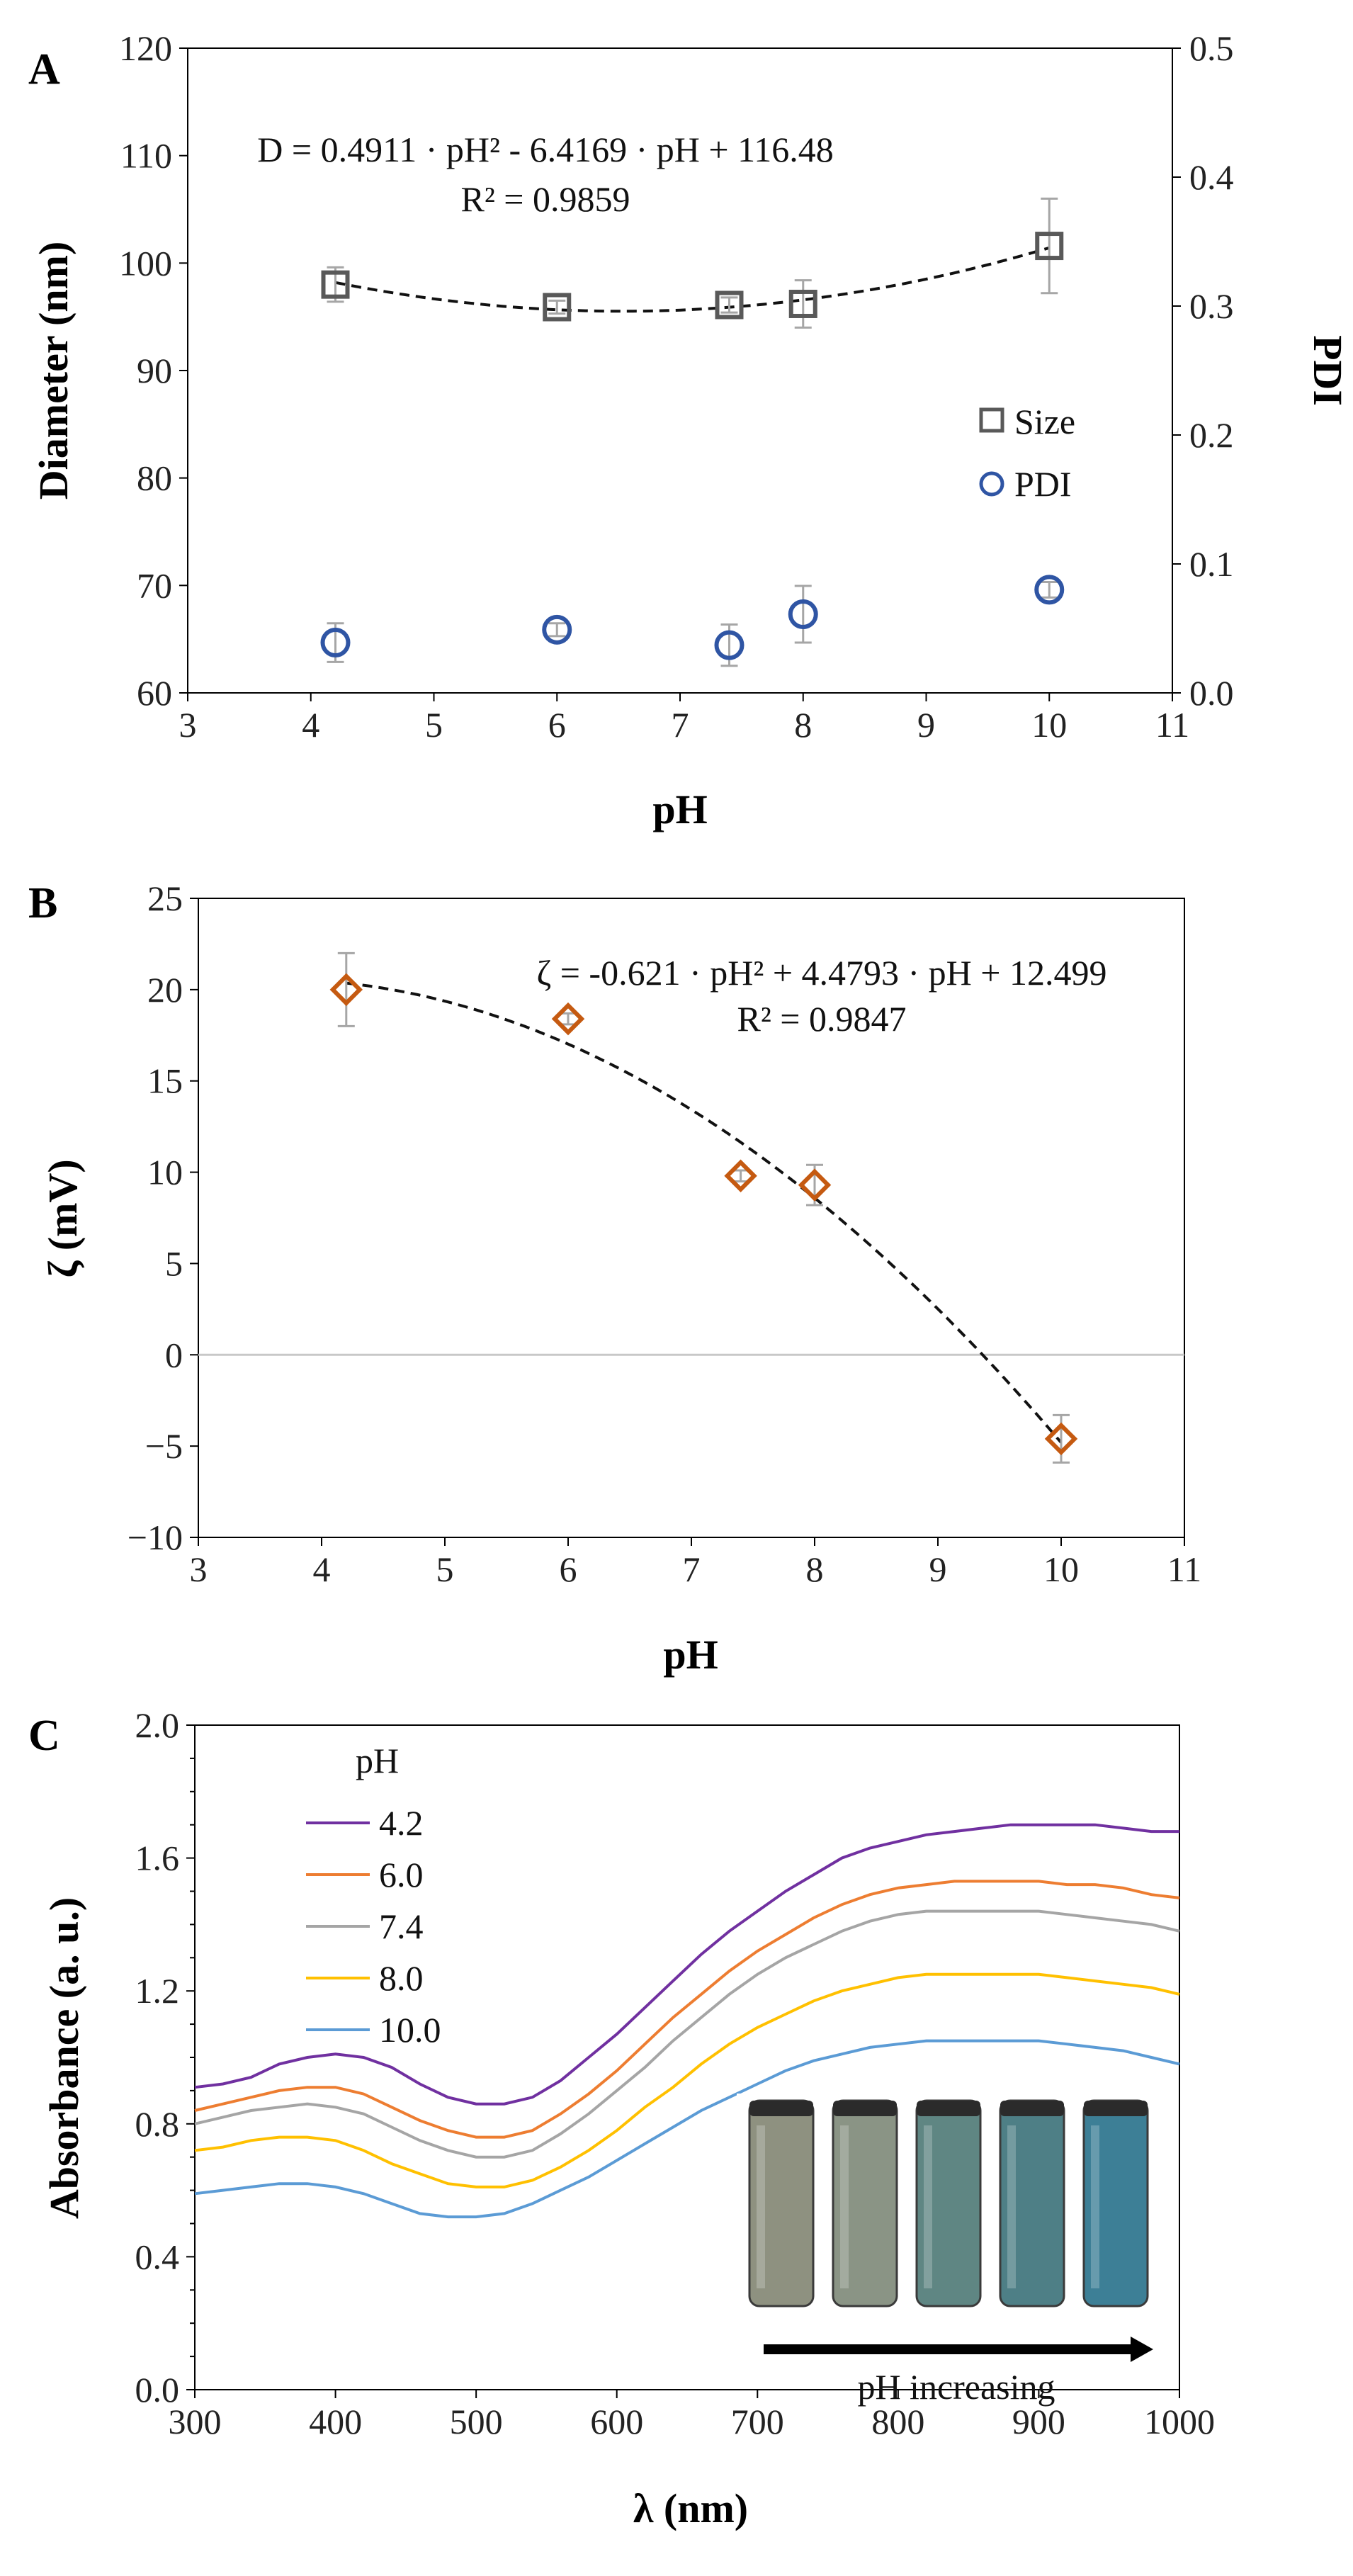  What do you see at coordinates (322, 1569) in the screenshot?
I see `panel-b-x-tick-label: 4` at bounding box center [322, 1569].